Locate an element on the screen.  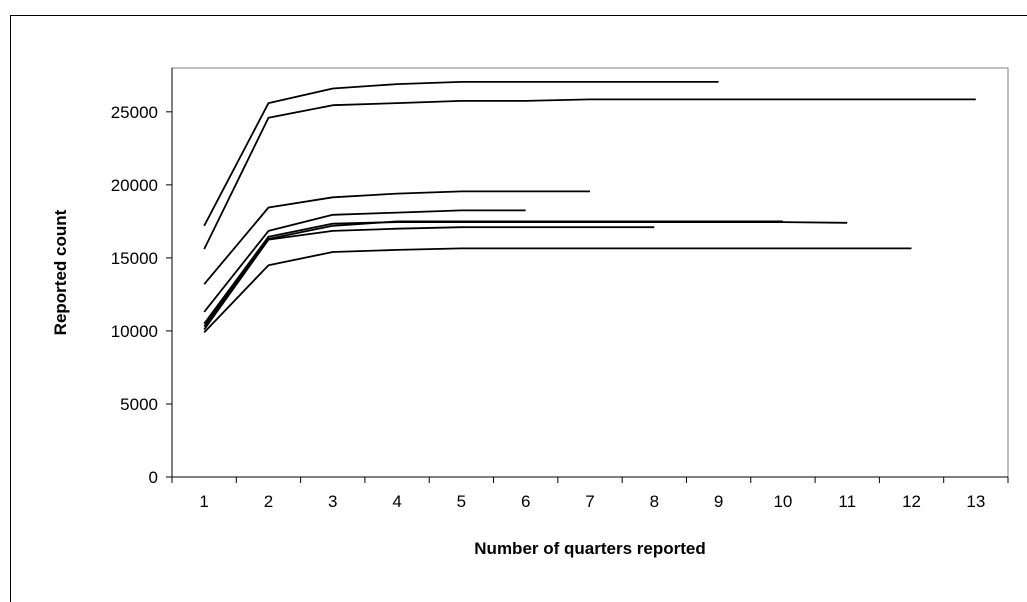
y-tick-label: 15000 is located at coordinates (134, 258).